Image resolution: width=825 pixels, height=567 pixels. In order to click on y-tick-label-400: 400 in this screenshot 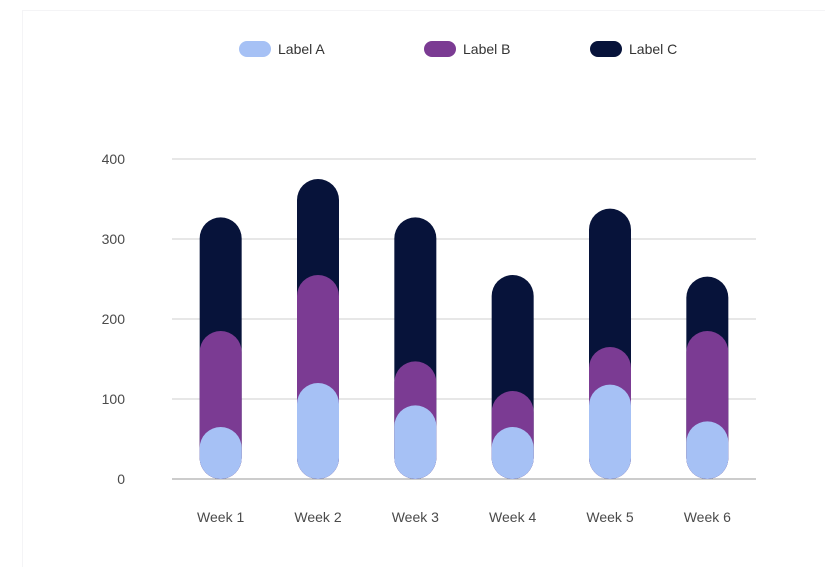, I will do `click(114, 159)`.